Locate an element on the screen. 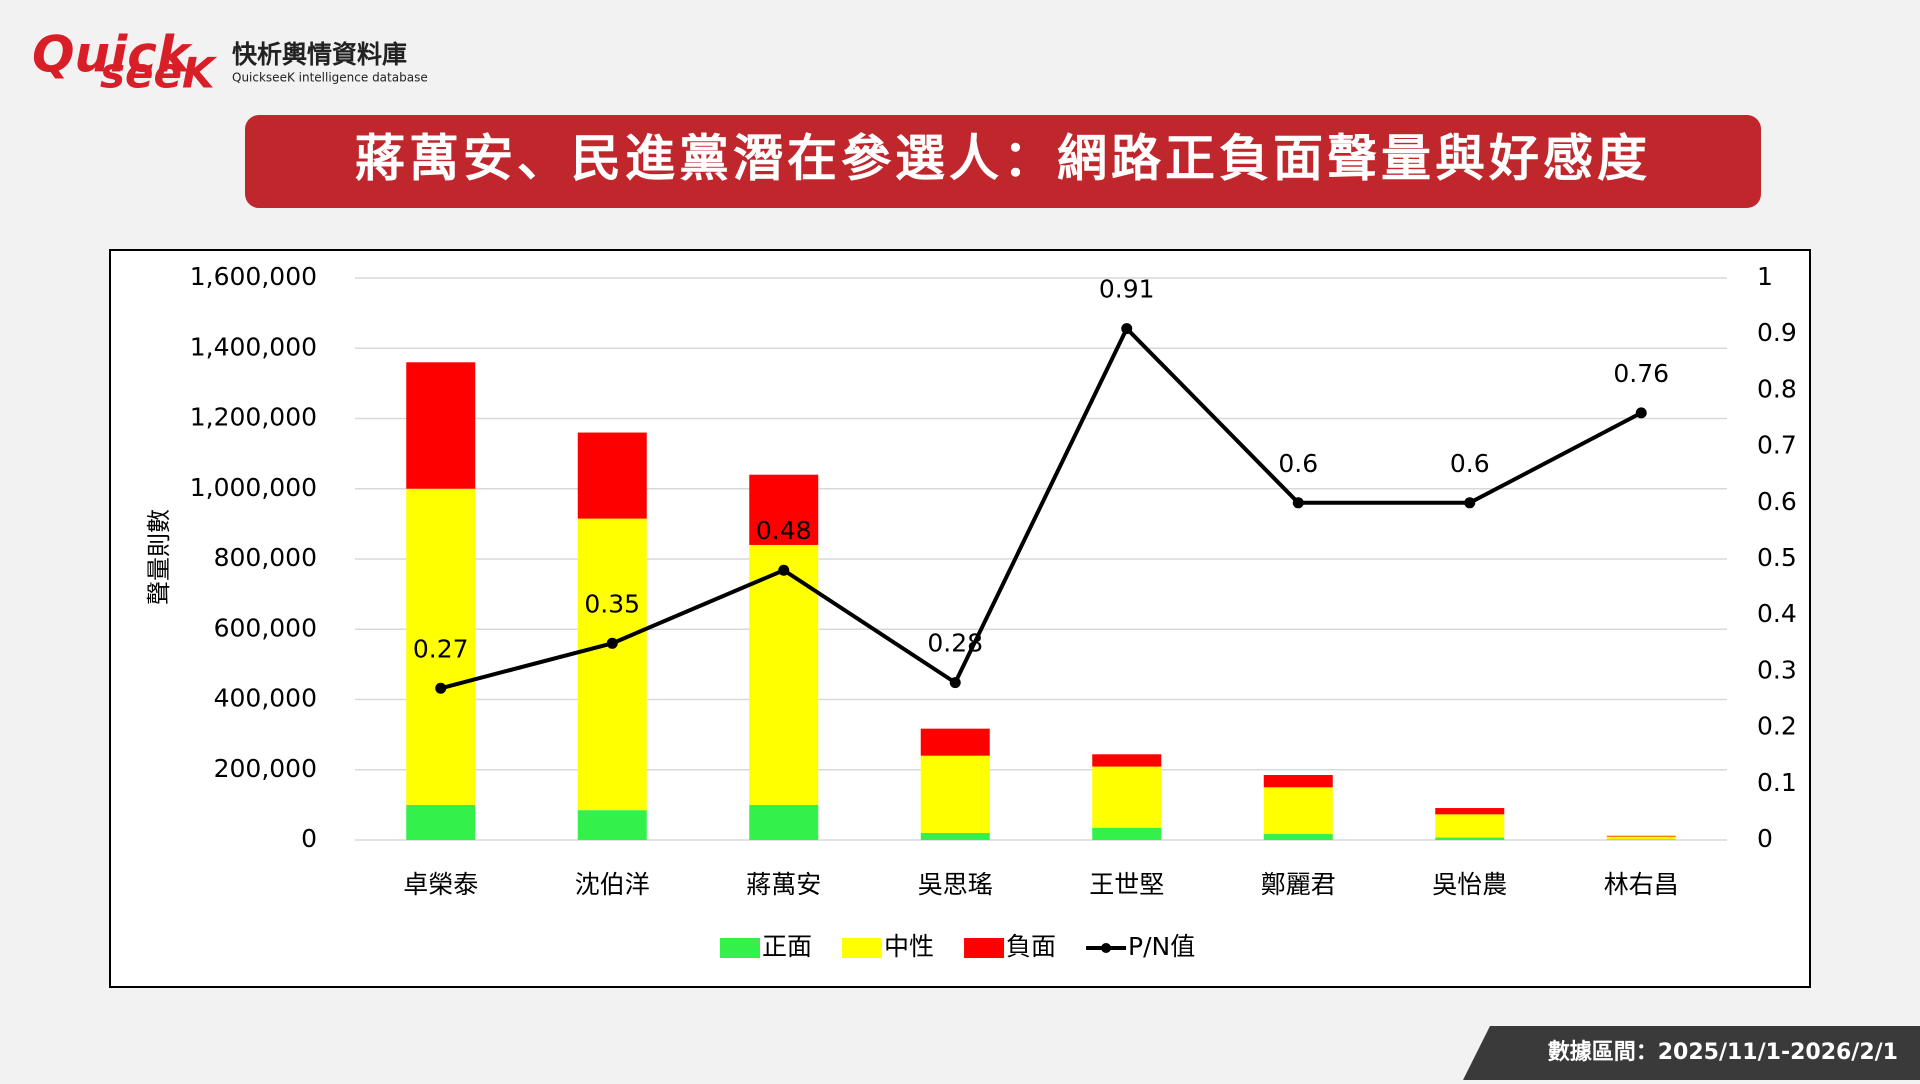 The image size is (1920, 1084). legend-label: 正面 is located at coordinates (787, 946).